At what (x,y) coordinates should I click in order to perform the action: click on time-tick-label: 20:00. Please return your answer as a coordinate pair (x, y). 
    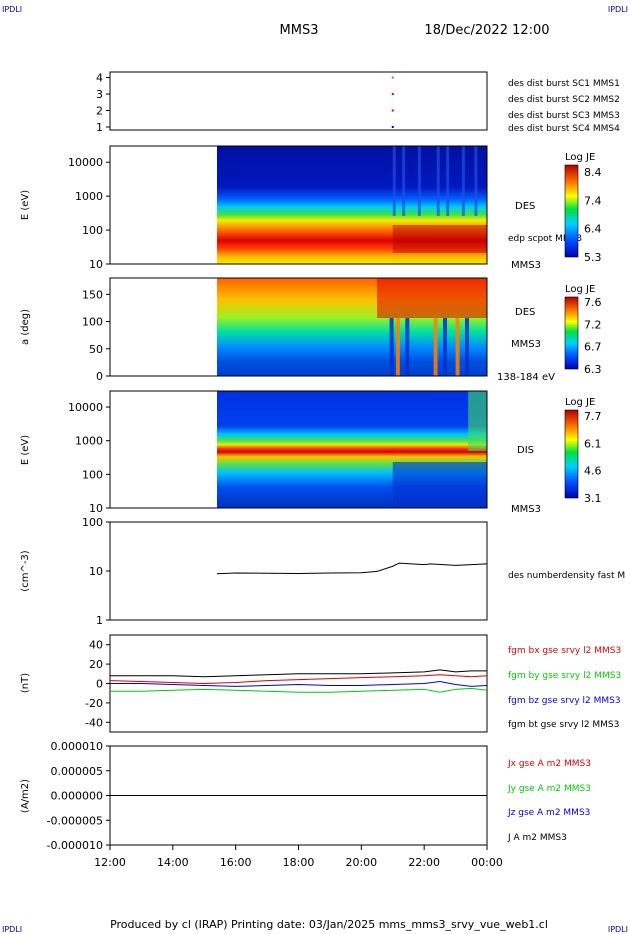
    Looking at the image, I should click on (361, 862).